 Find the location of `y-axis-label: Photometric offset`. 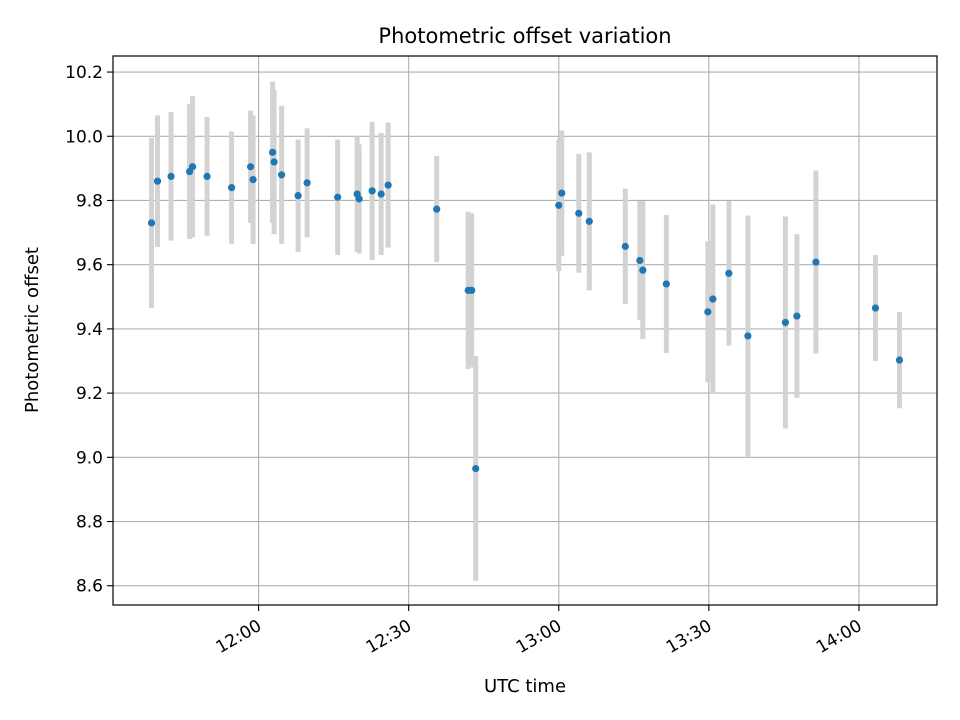

y-axis-label: Photometric offset is located at coordinates (32, 330).